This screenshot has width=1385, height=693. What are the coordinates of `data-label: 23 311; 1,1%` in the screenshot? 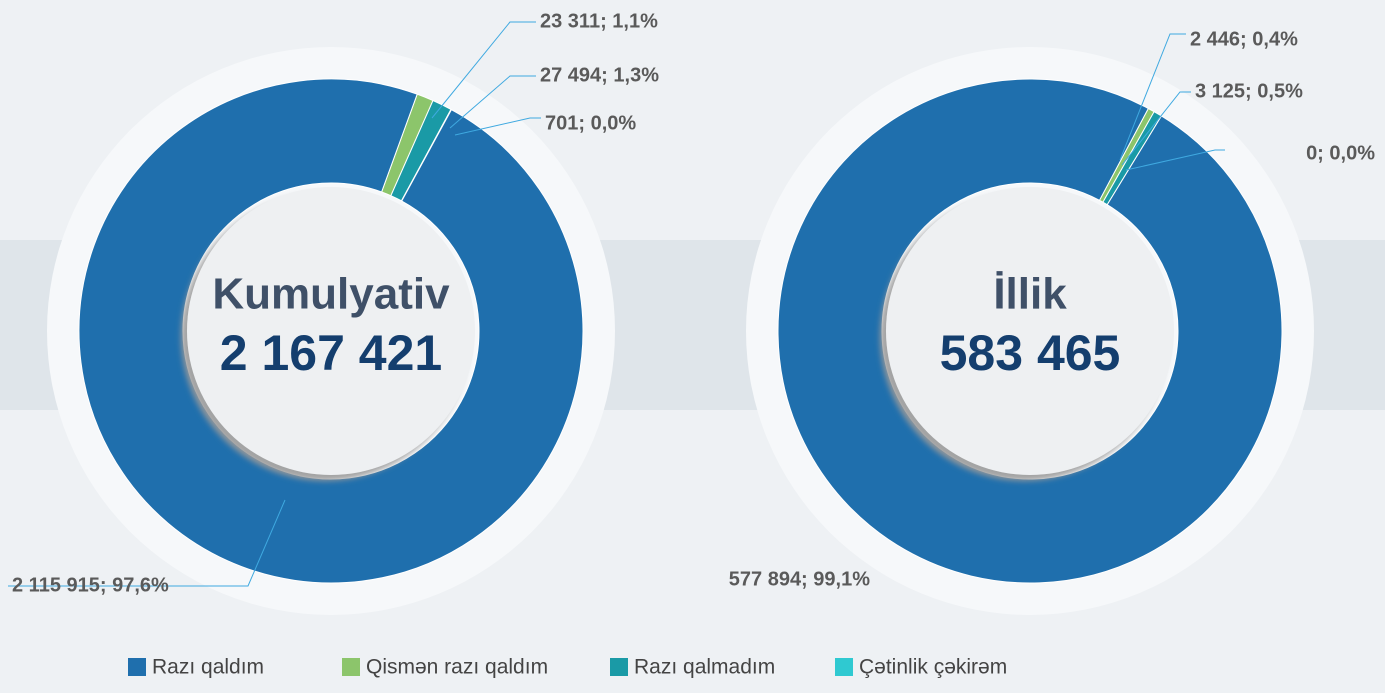 It's located at (599, 21).